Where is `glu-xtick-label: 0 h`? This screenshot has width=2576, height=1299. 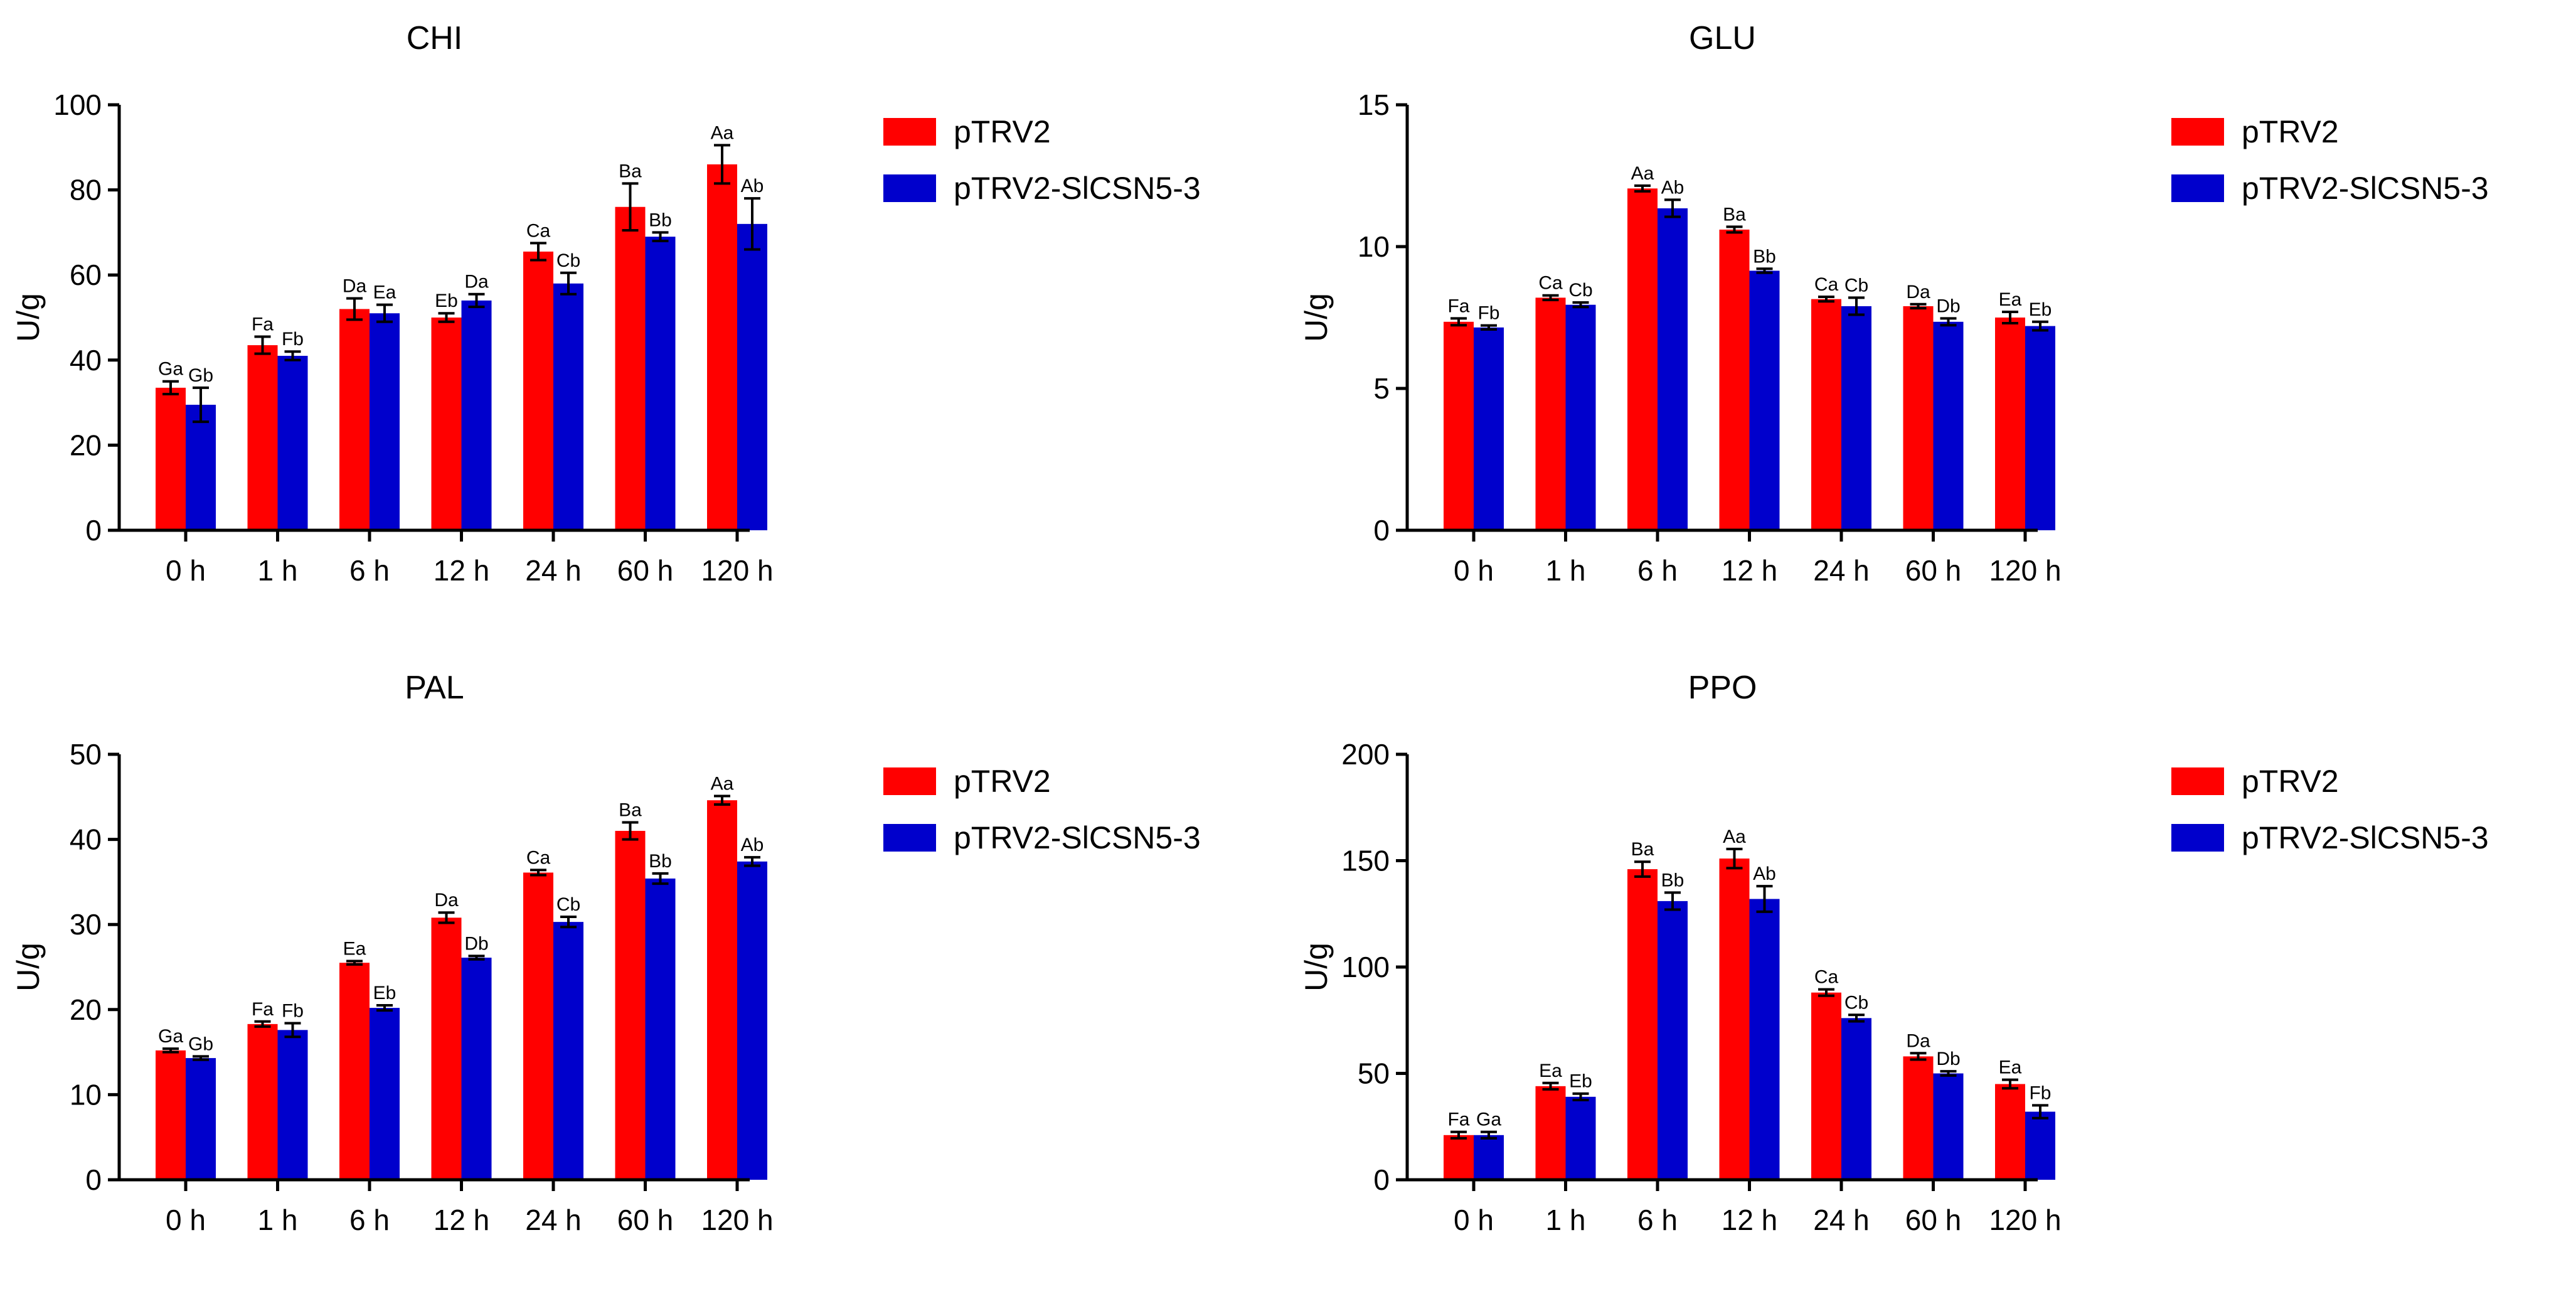
glu-xtick-label: 0 h is located at coordinates (1474, 570).